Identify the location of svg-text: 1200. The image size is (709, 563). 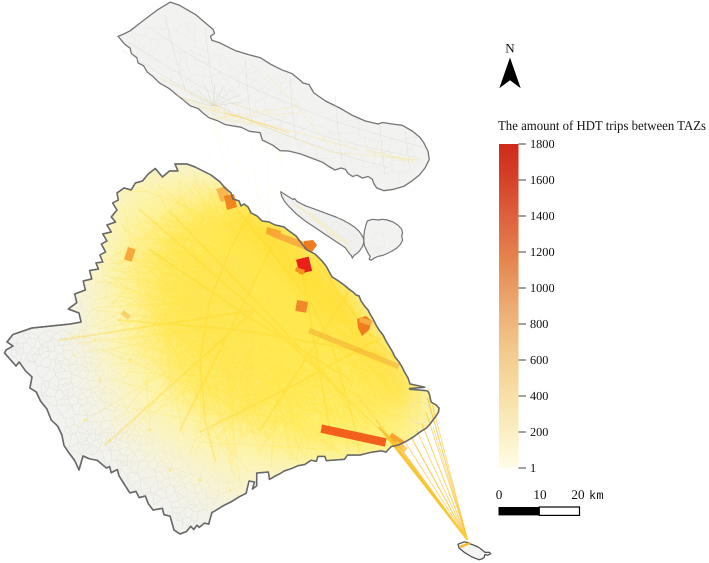
(542, 252).